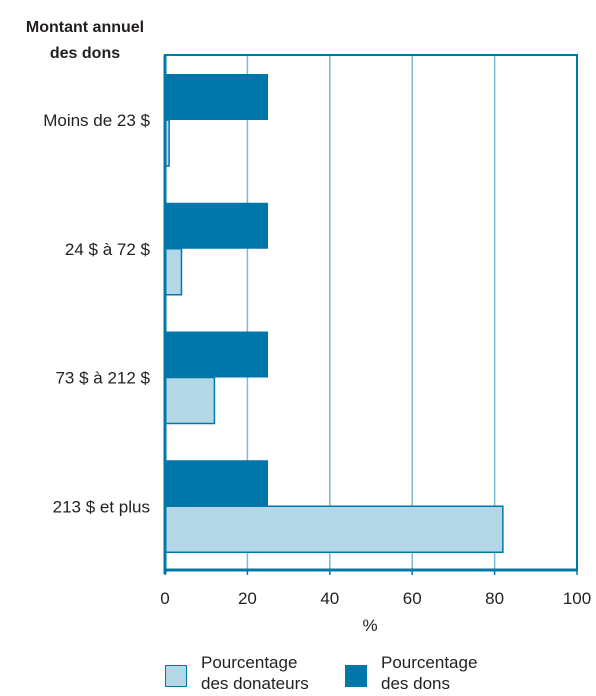  I want to click on x-tick-label-40: 40, so click(329, 598).